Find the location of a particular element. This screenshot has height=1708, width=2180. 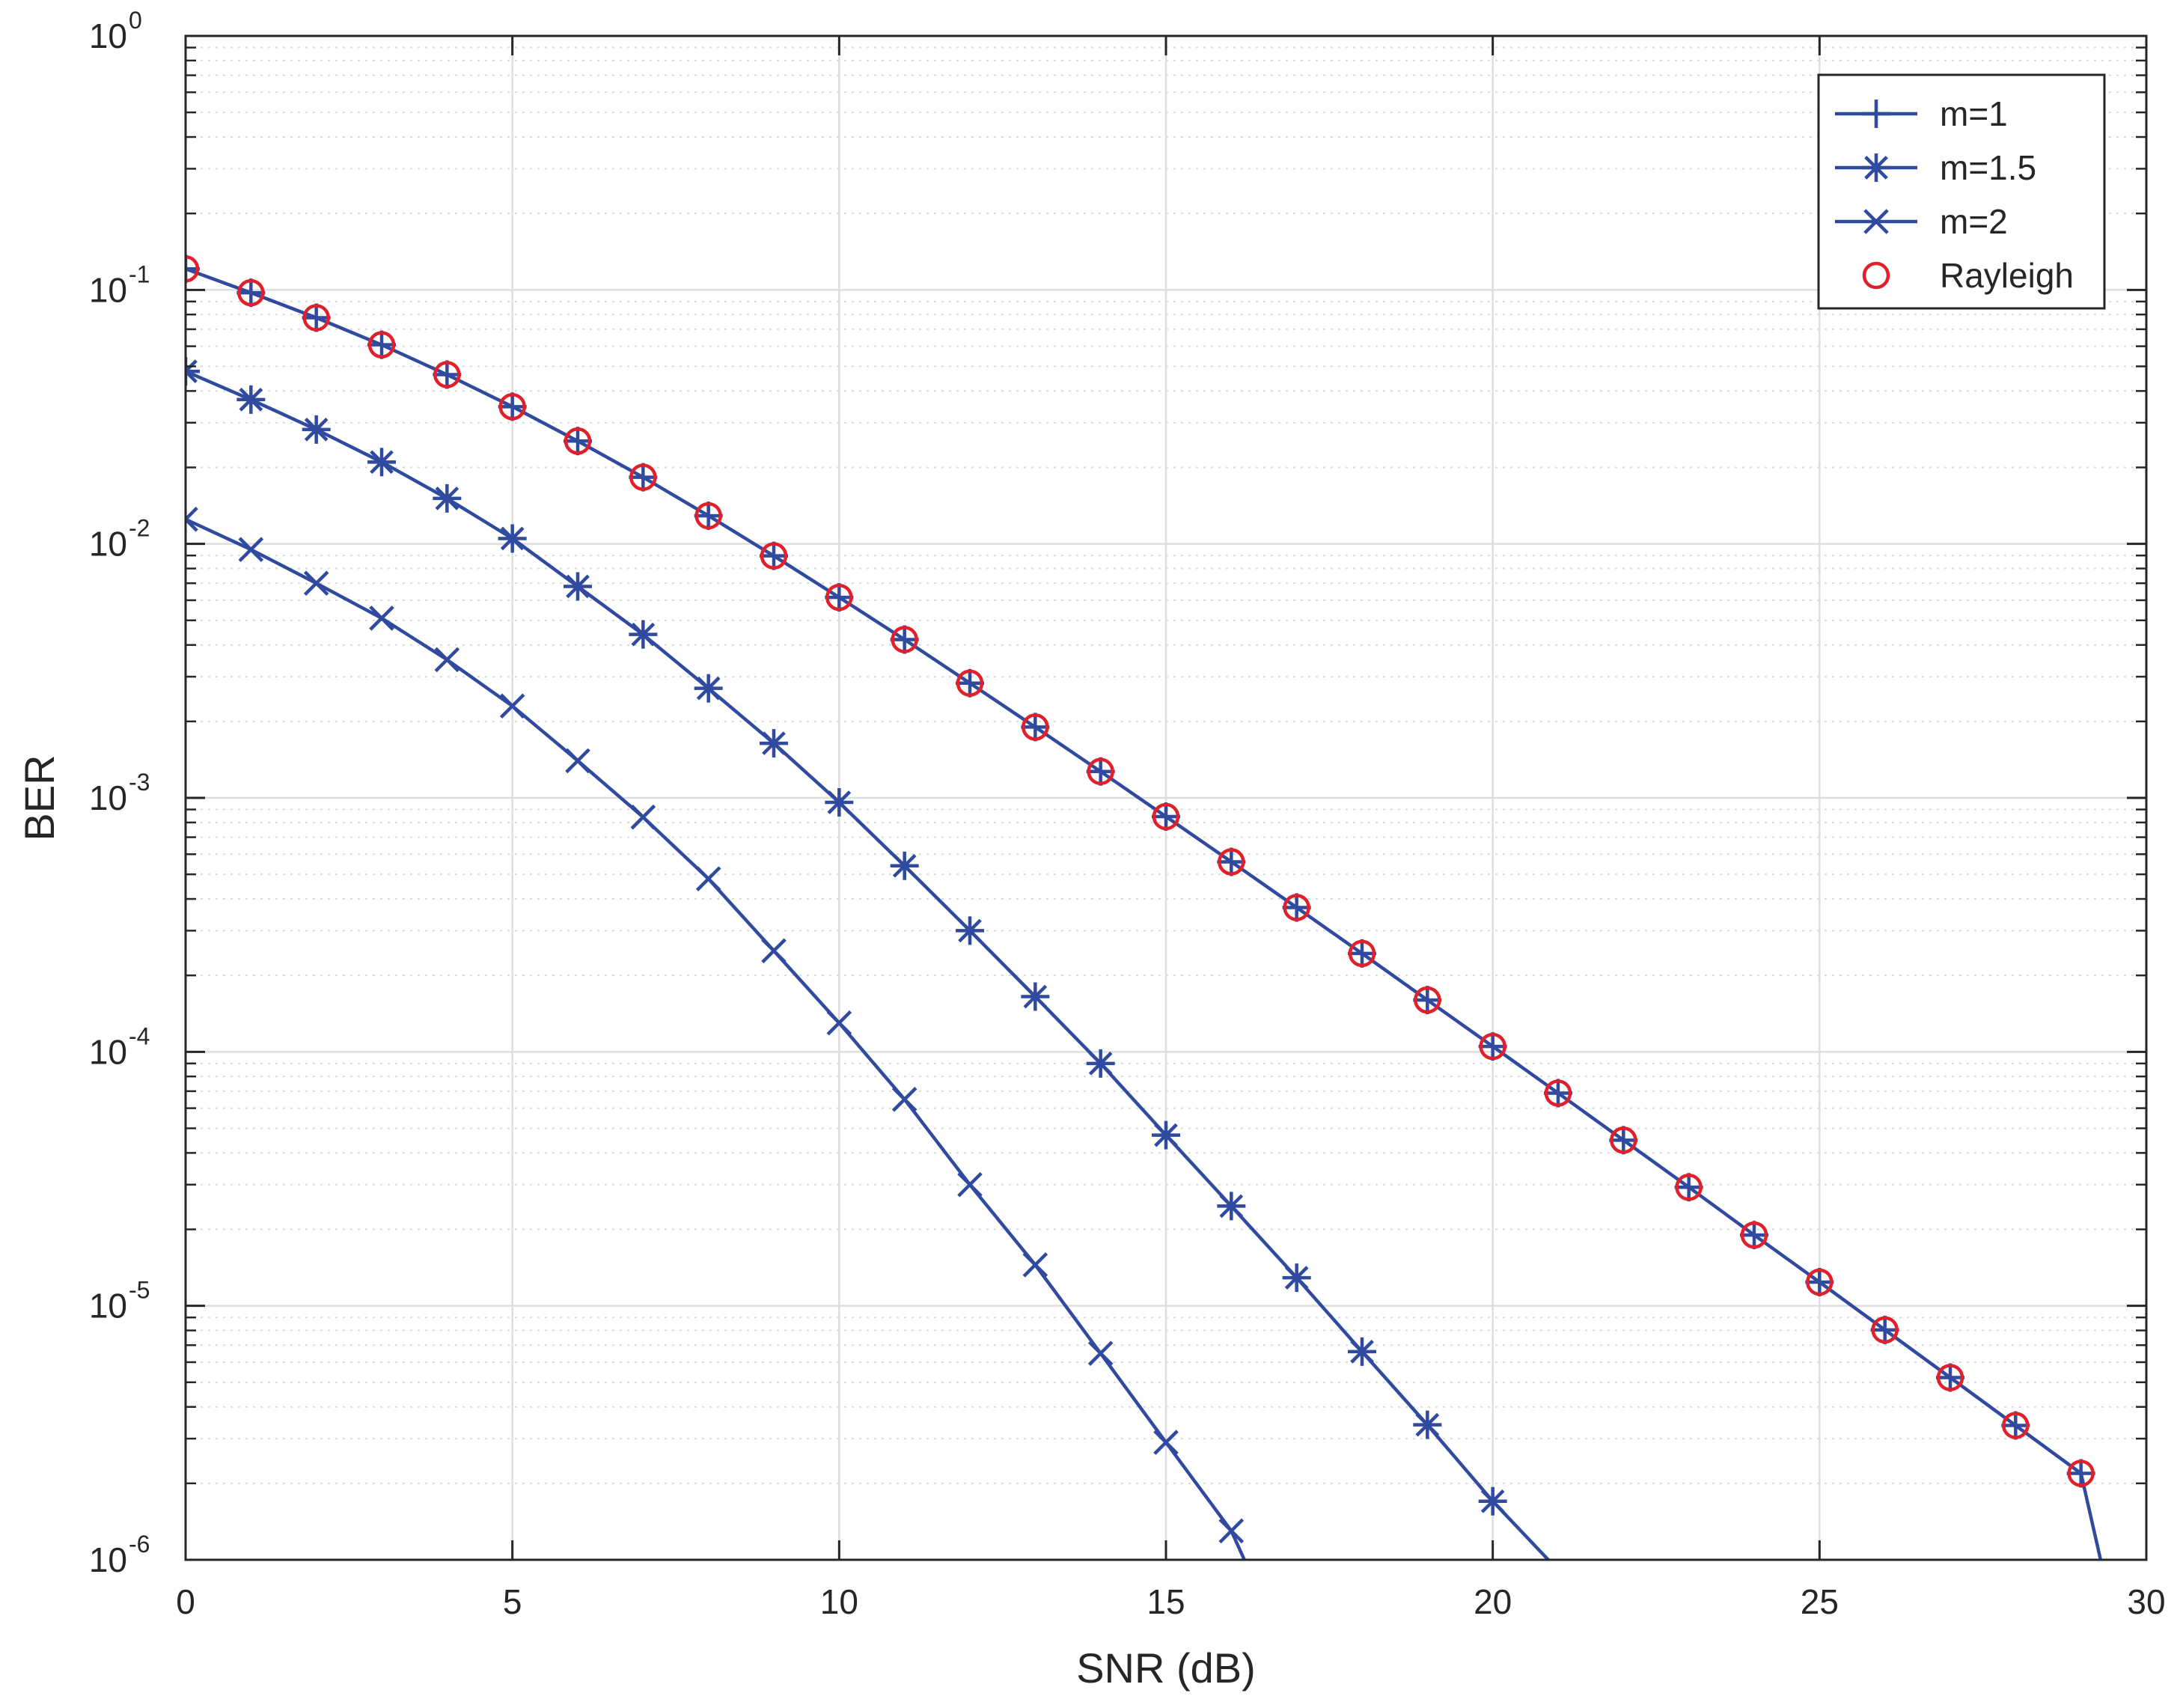

x-tick-labels: 0 5 10 15 20 25 30 is located at coordinates (1170, 1601).